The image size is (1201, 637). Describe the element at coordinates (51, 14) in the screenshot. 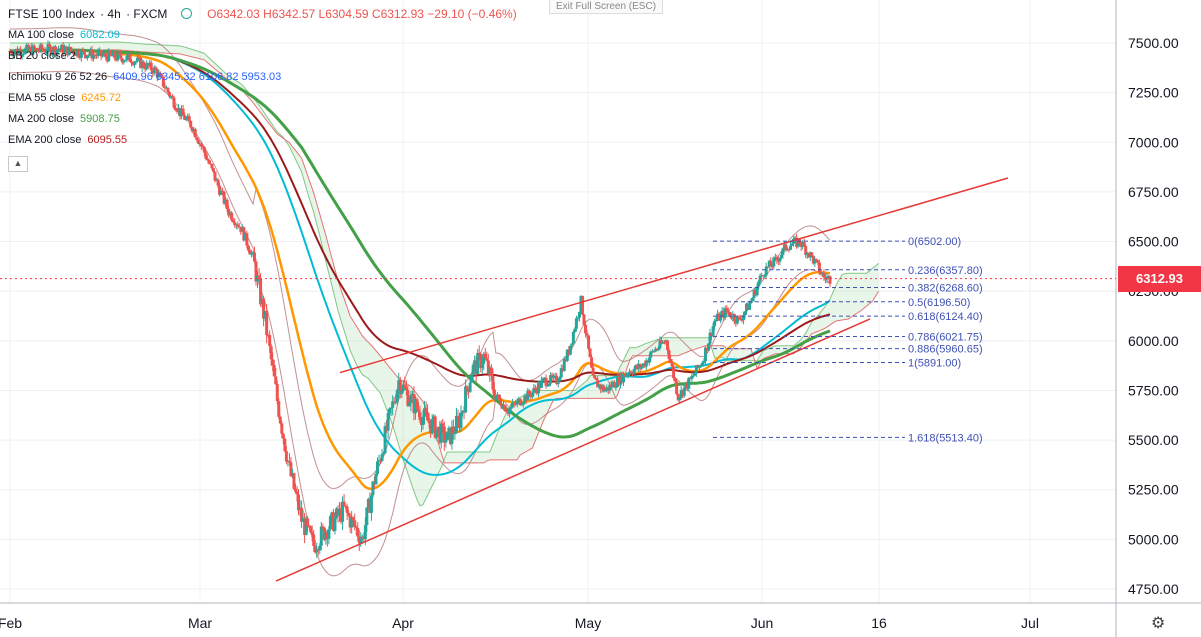

I see `symbol-name: FTSE 100 Index` at that location.